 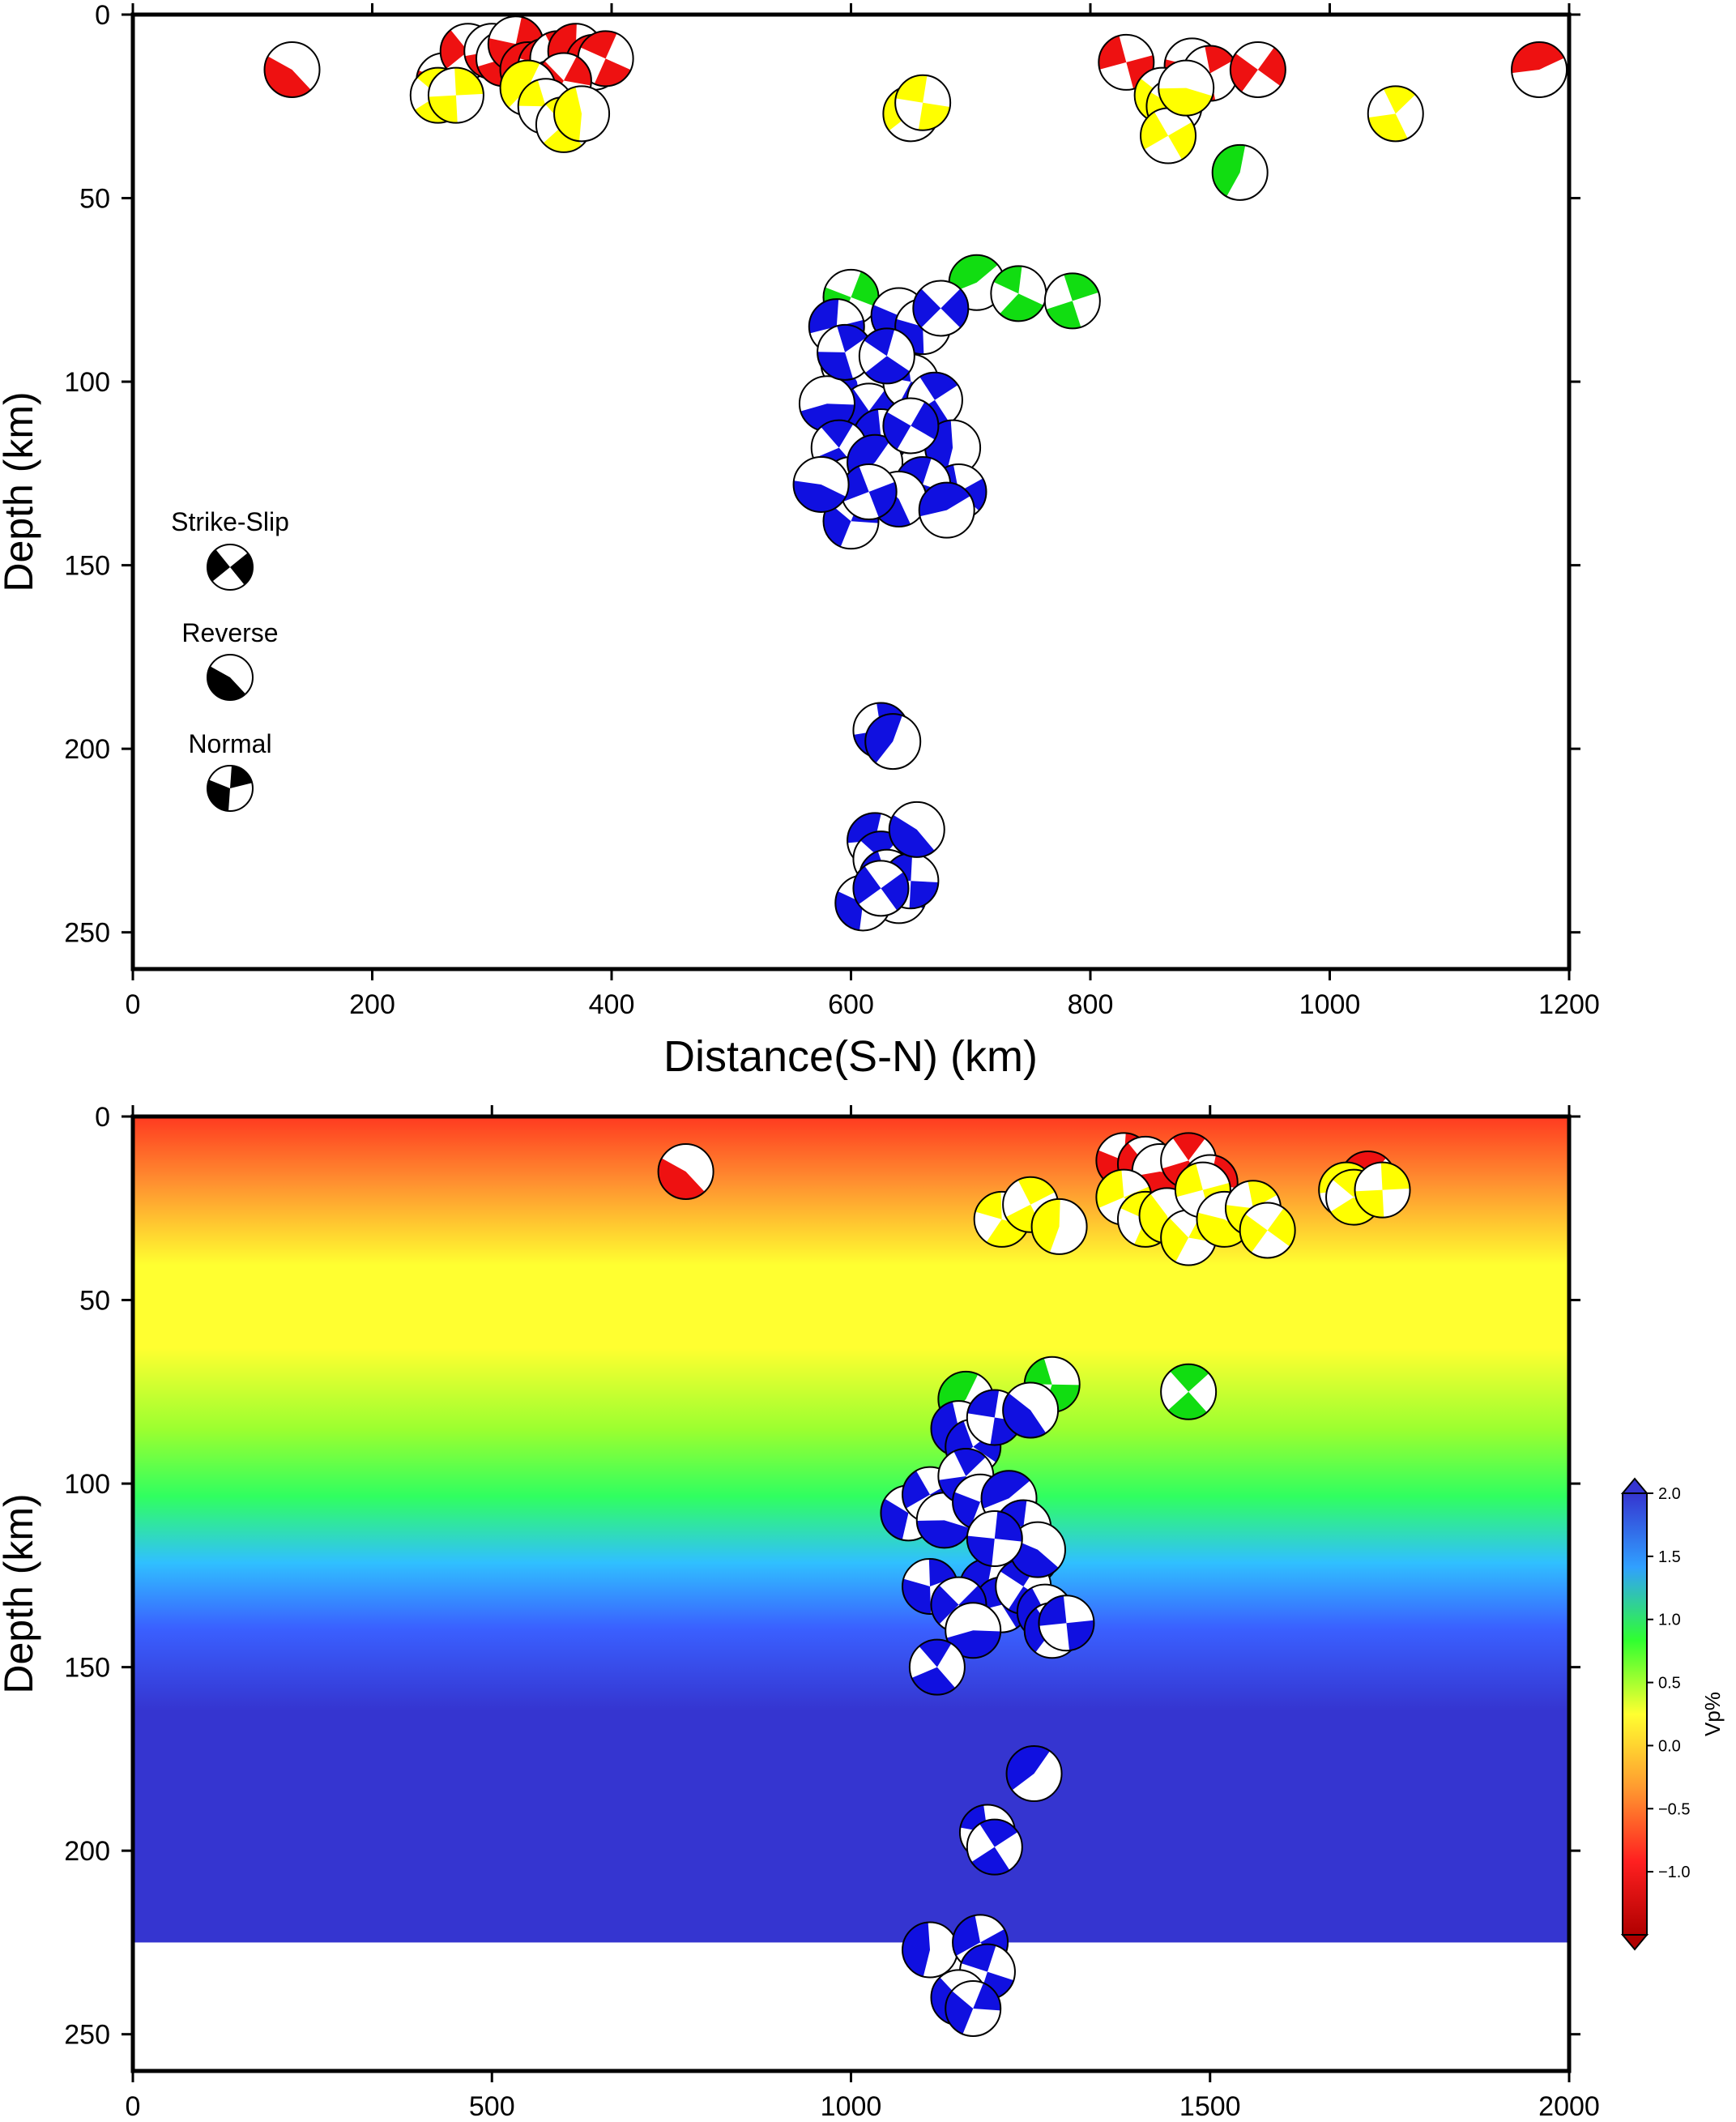 What do you see at coordinates (20, 1593) in the screenshot?
I see `bottom-y-axis-title: Depth (km)` at bounding box center [20, 1593].